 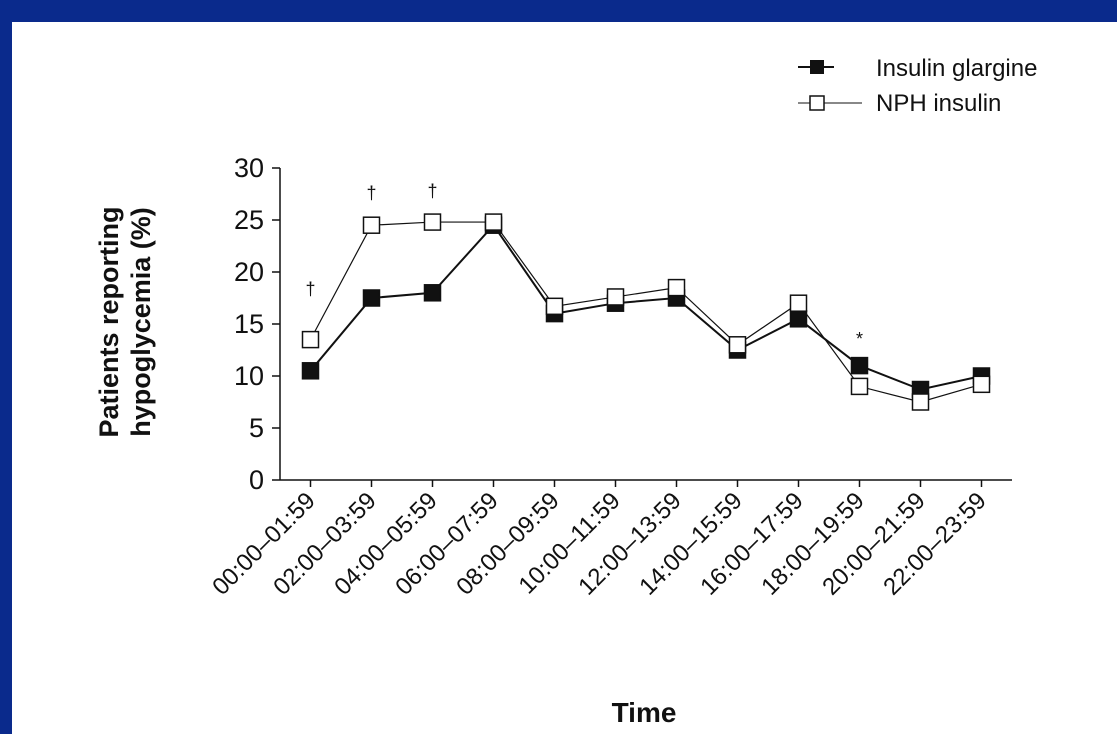 What do you see at coordinates (584, 265) in the screenshot?
I see `annotation-layer: † † † *` at bounding box center [584, 265].